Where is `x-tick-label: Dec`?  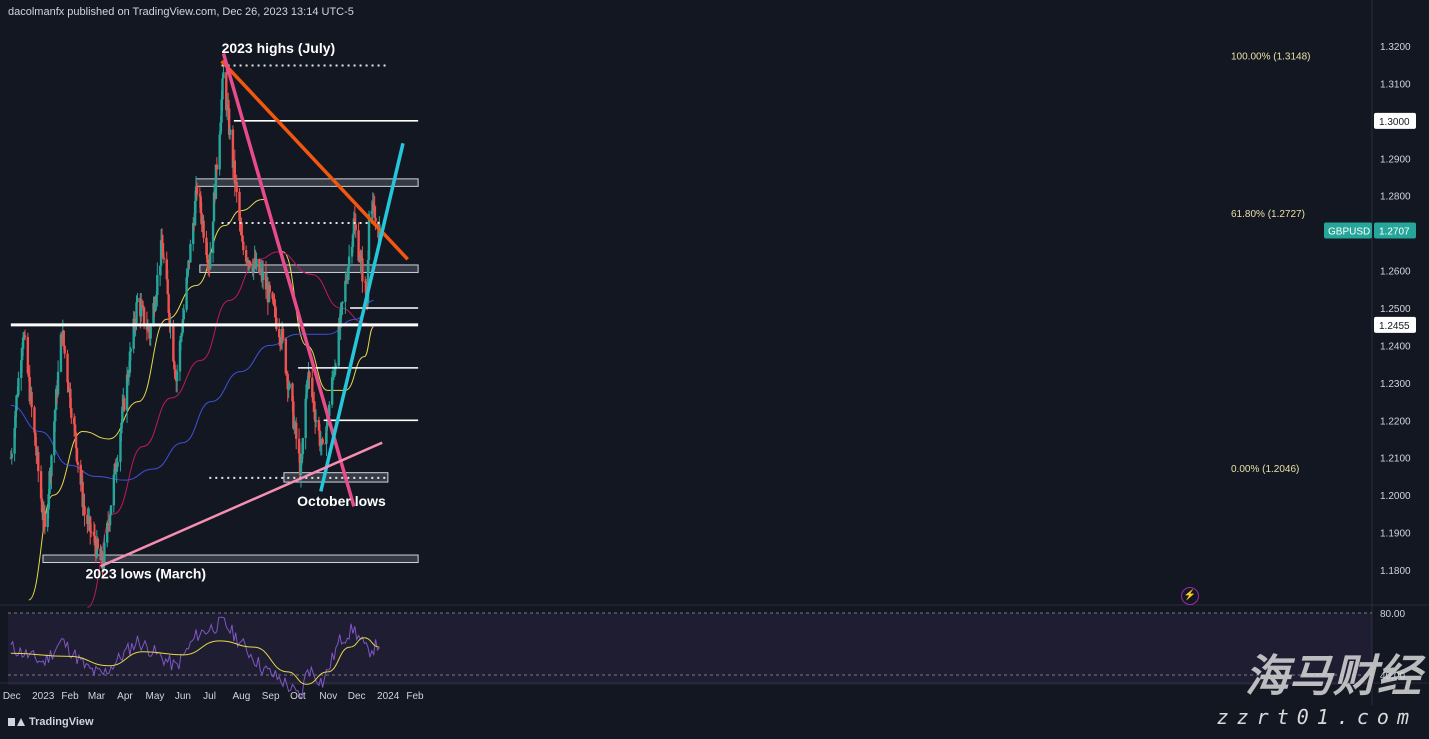 x-tick-label: Dec is located at coordinates (357, 696).